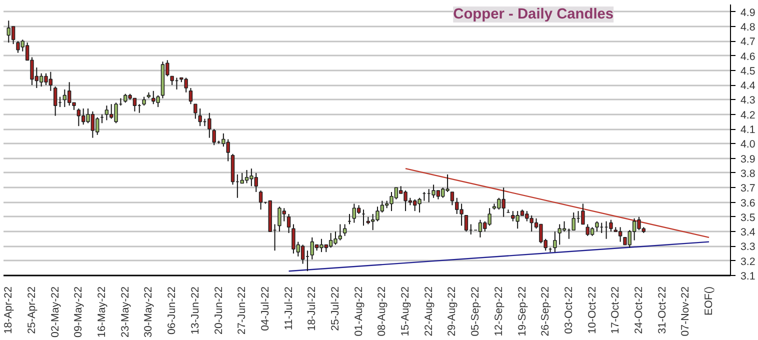 This screenshot has width=758, height=340. What do you see at coordinates (748, 42) in the screenshot?
I see `y-tick-label: 4.7` at bounding box center [748, 42].